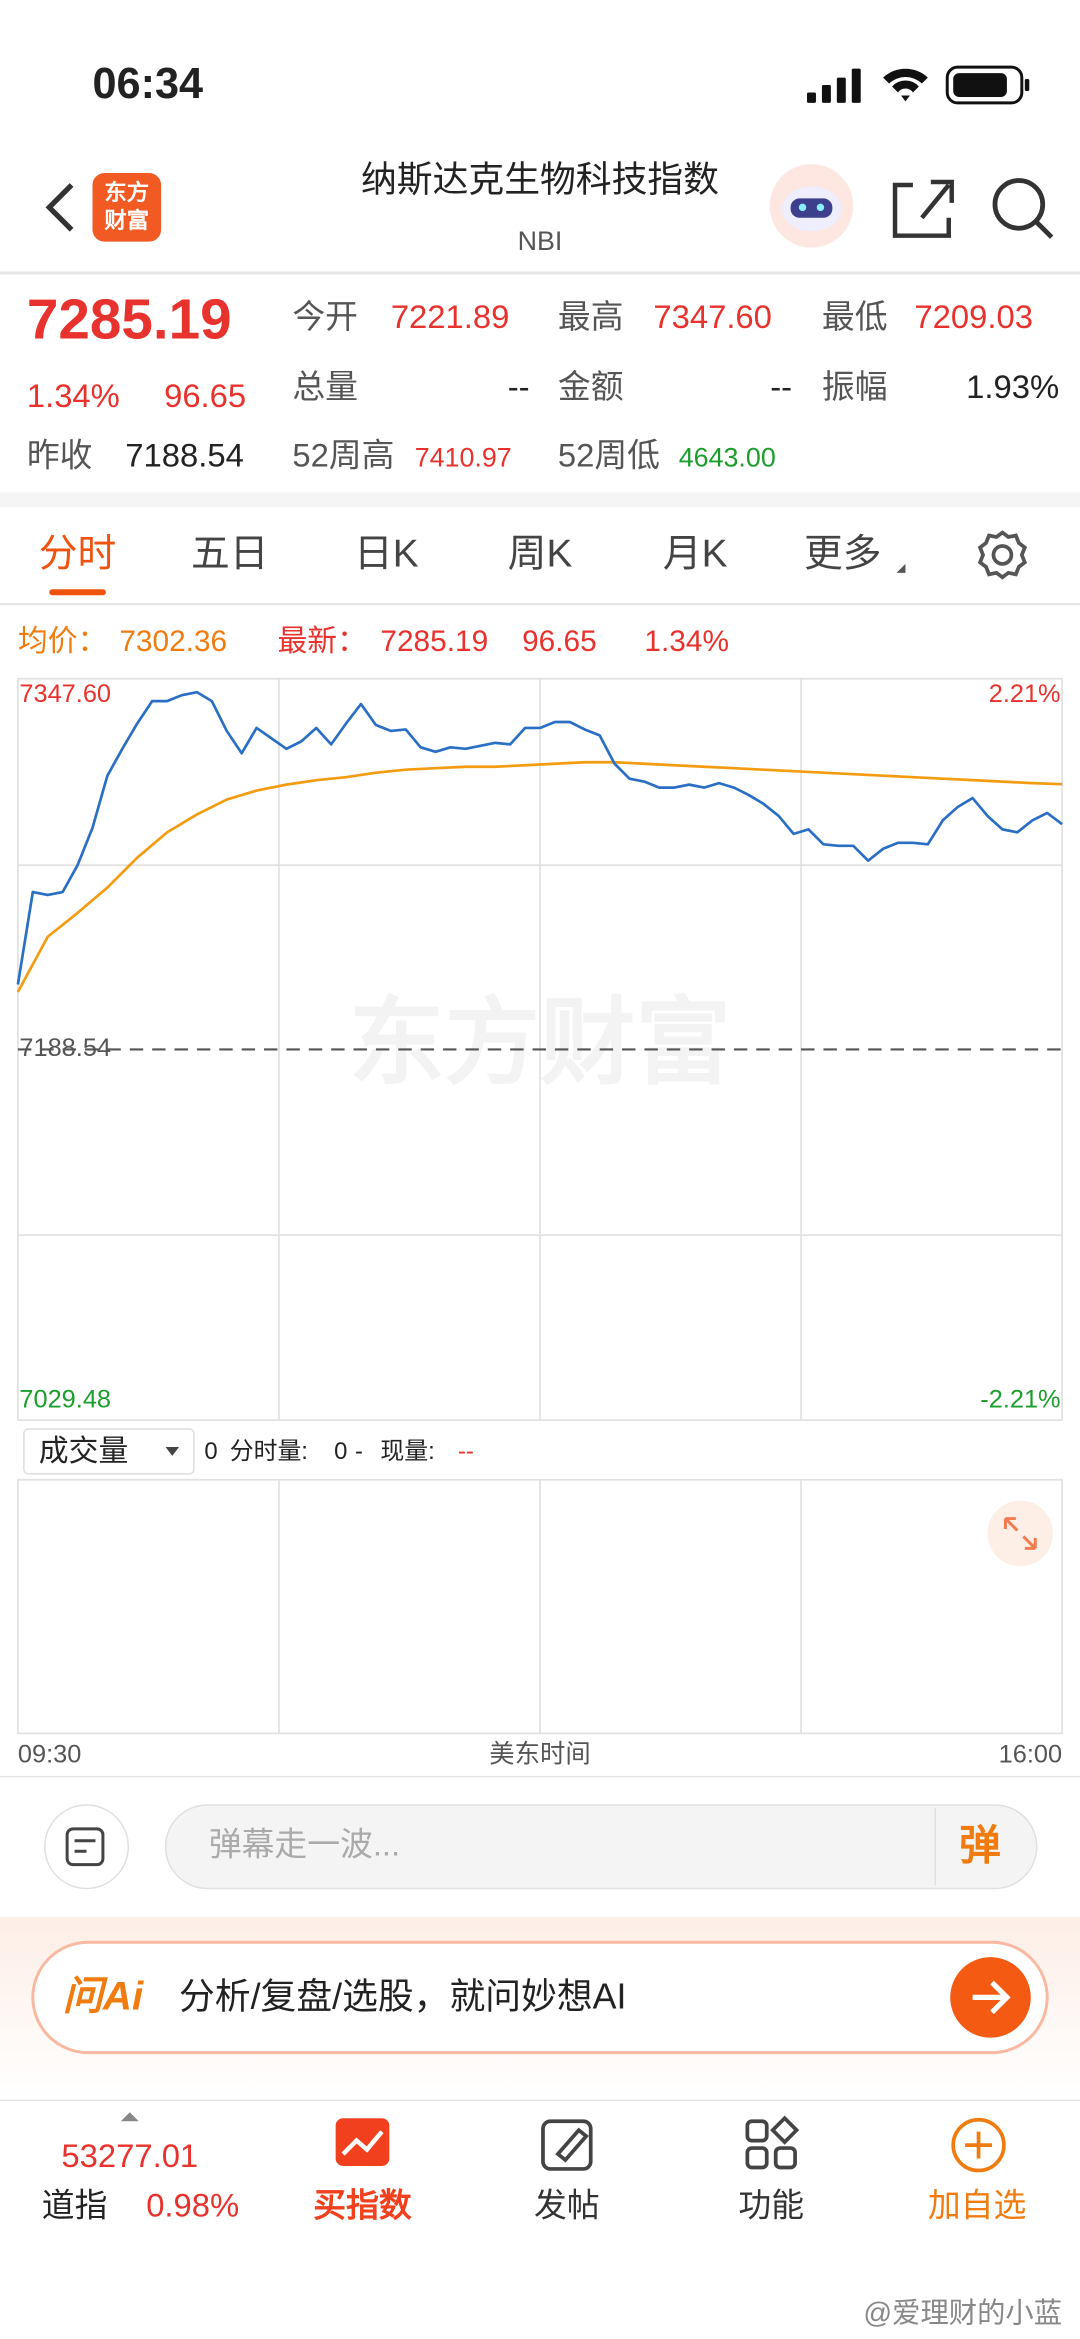 Image resolution: width=1080 pixels, height=2339 pixels. Describe the element at coordinates (539, 876) in the screenshot. I see `avg-price-line` at that location.